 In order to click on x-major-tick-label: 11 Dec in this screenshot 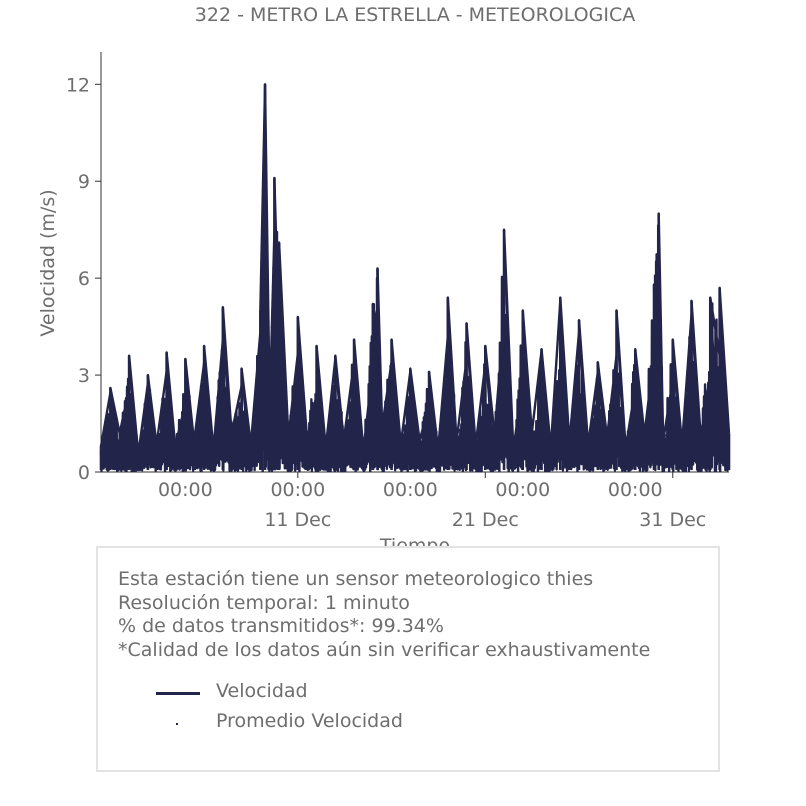, I will do `click(297, 520)`.